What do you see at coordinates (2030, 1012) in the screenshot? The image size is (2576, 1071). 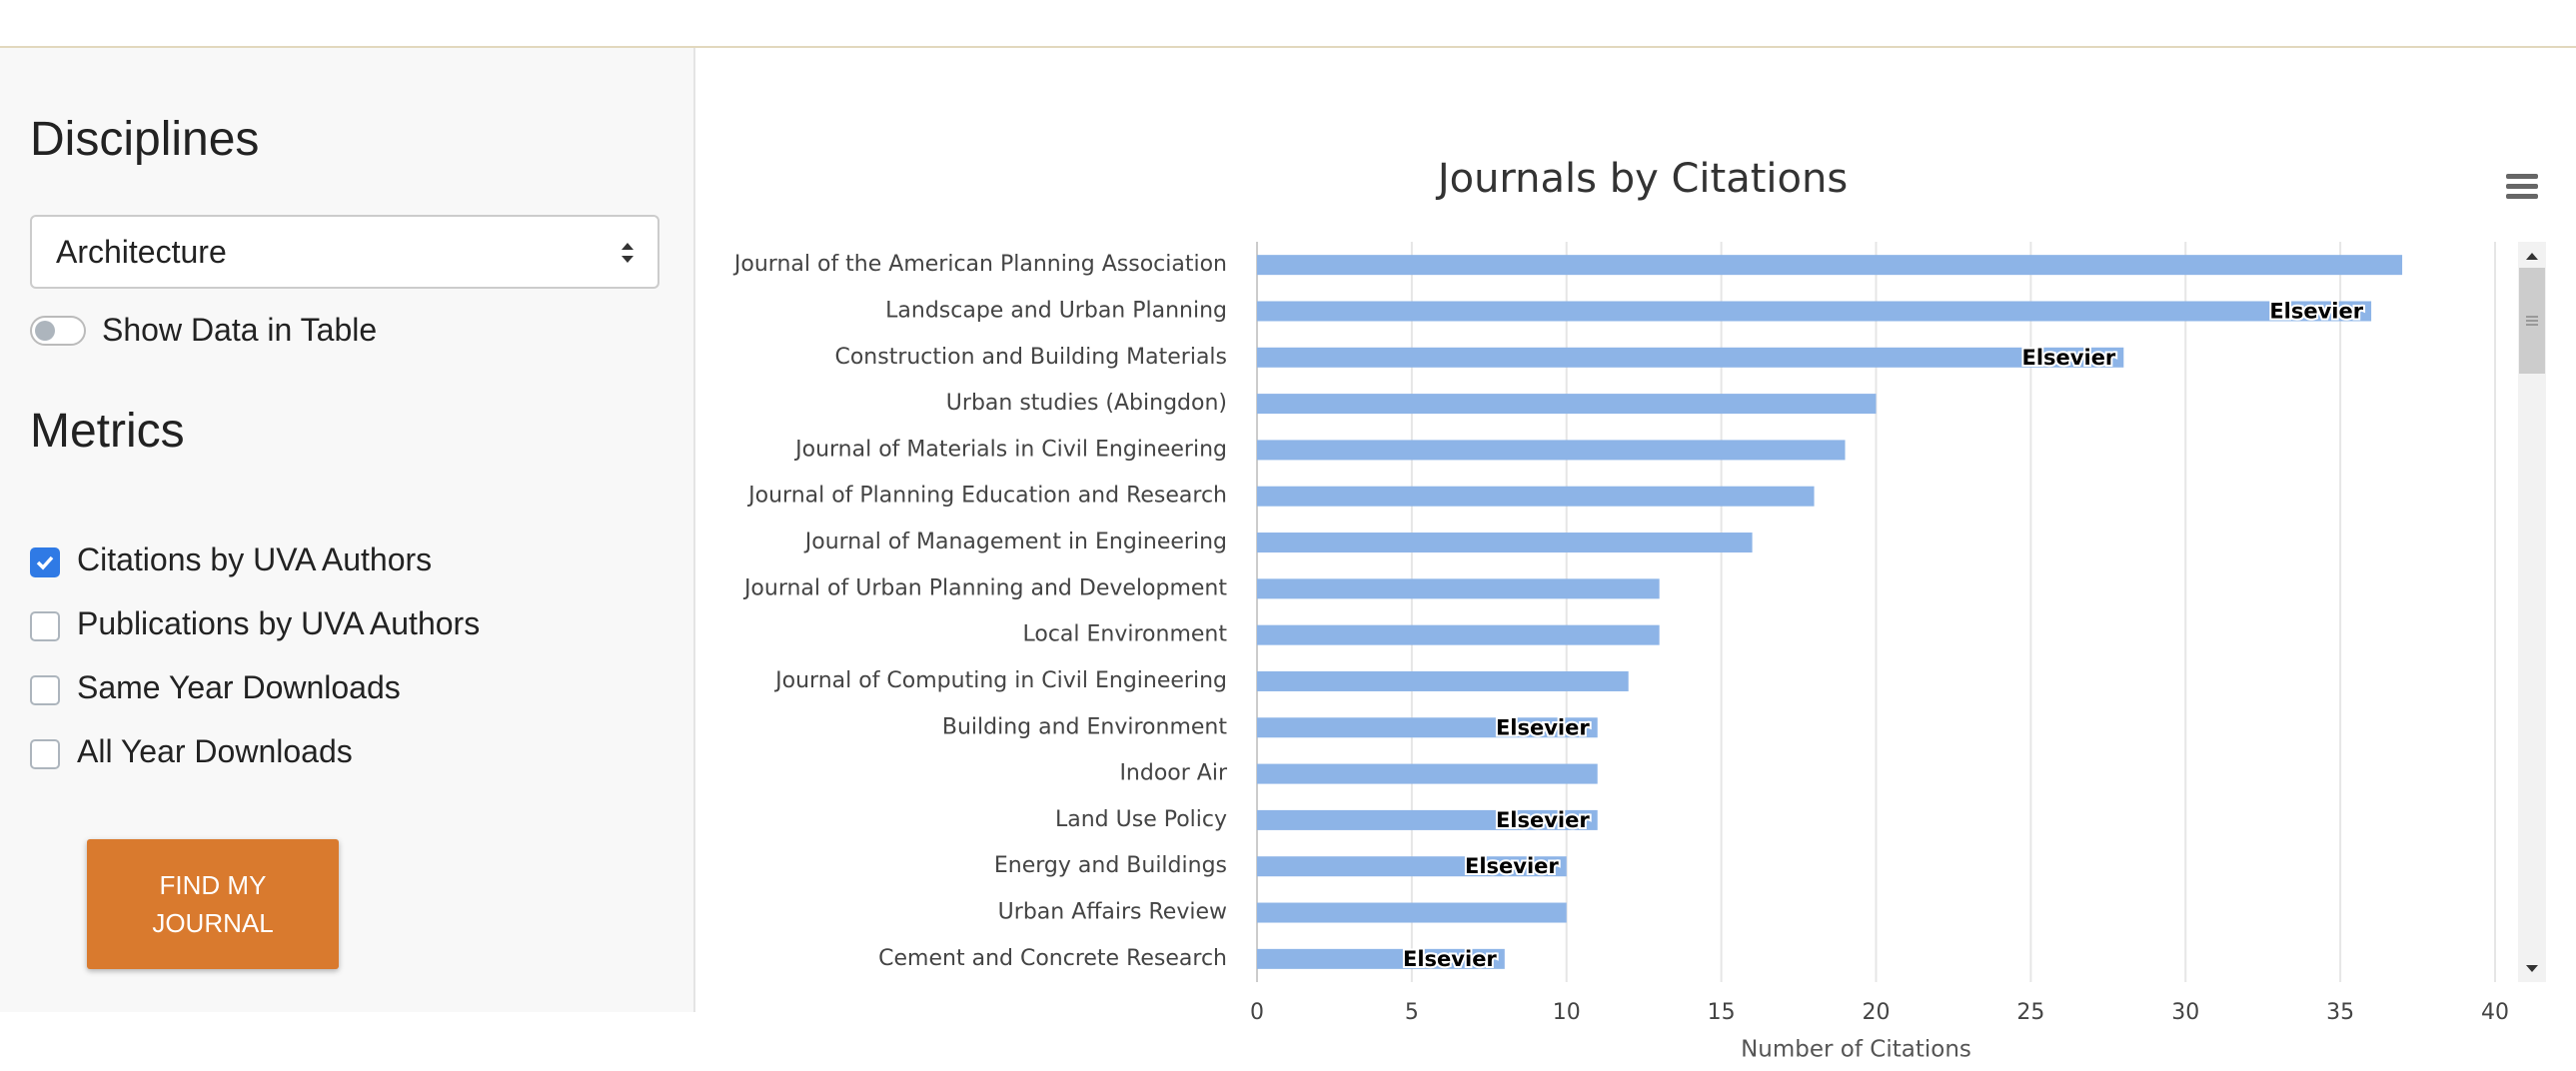 I see `x-tick-label: 25` at bounding box center [2030, 1012].